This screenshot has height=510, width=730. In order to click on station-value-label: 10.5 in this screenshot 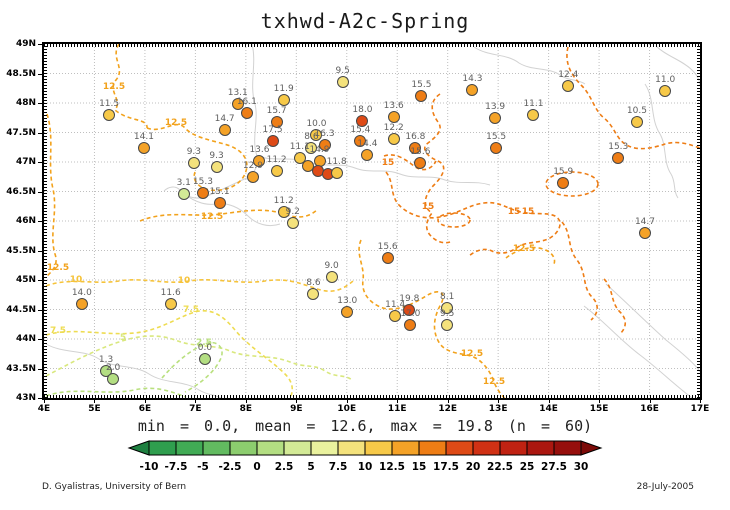, I will do `click(636, 111)`.